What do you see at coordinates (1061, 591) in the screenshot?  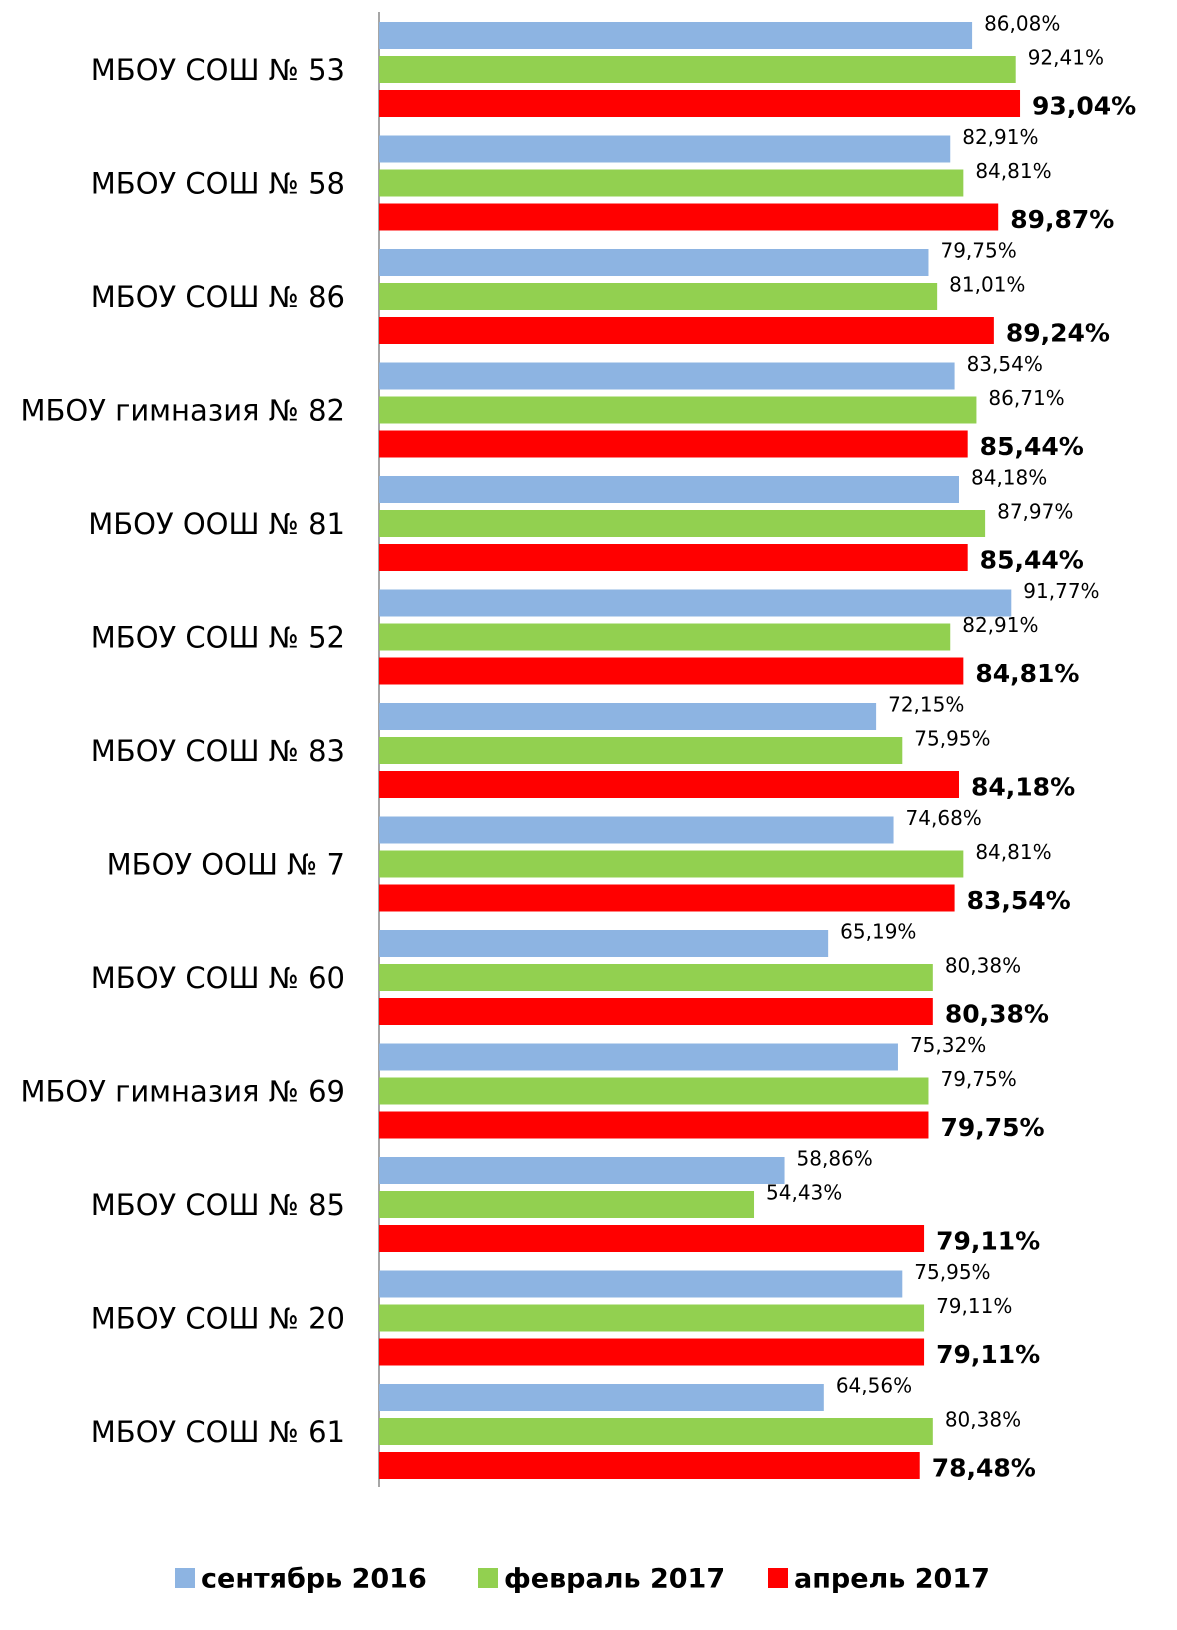 I see `value-label: 91,77%` at bounding box center [1061, 591].